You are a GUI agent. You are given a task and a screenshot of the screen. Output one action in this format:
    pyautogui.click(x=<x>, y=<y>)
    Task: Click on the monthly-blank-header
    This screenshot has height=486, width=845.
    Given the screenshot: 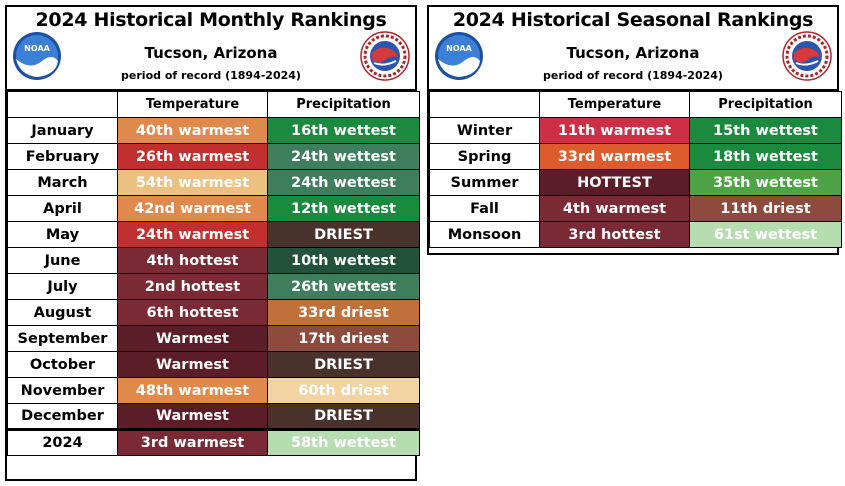 What is the action you would take?
    pyautogui.click(x=62, y=104)
    